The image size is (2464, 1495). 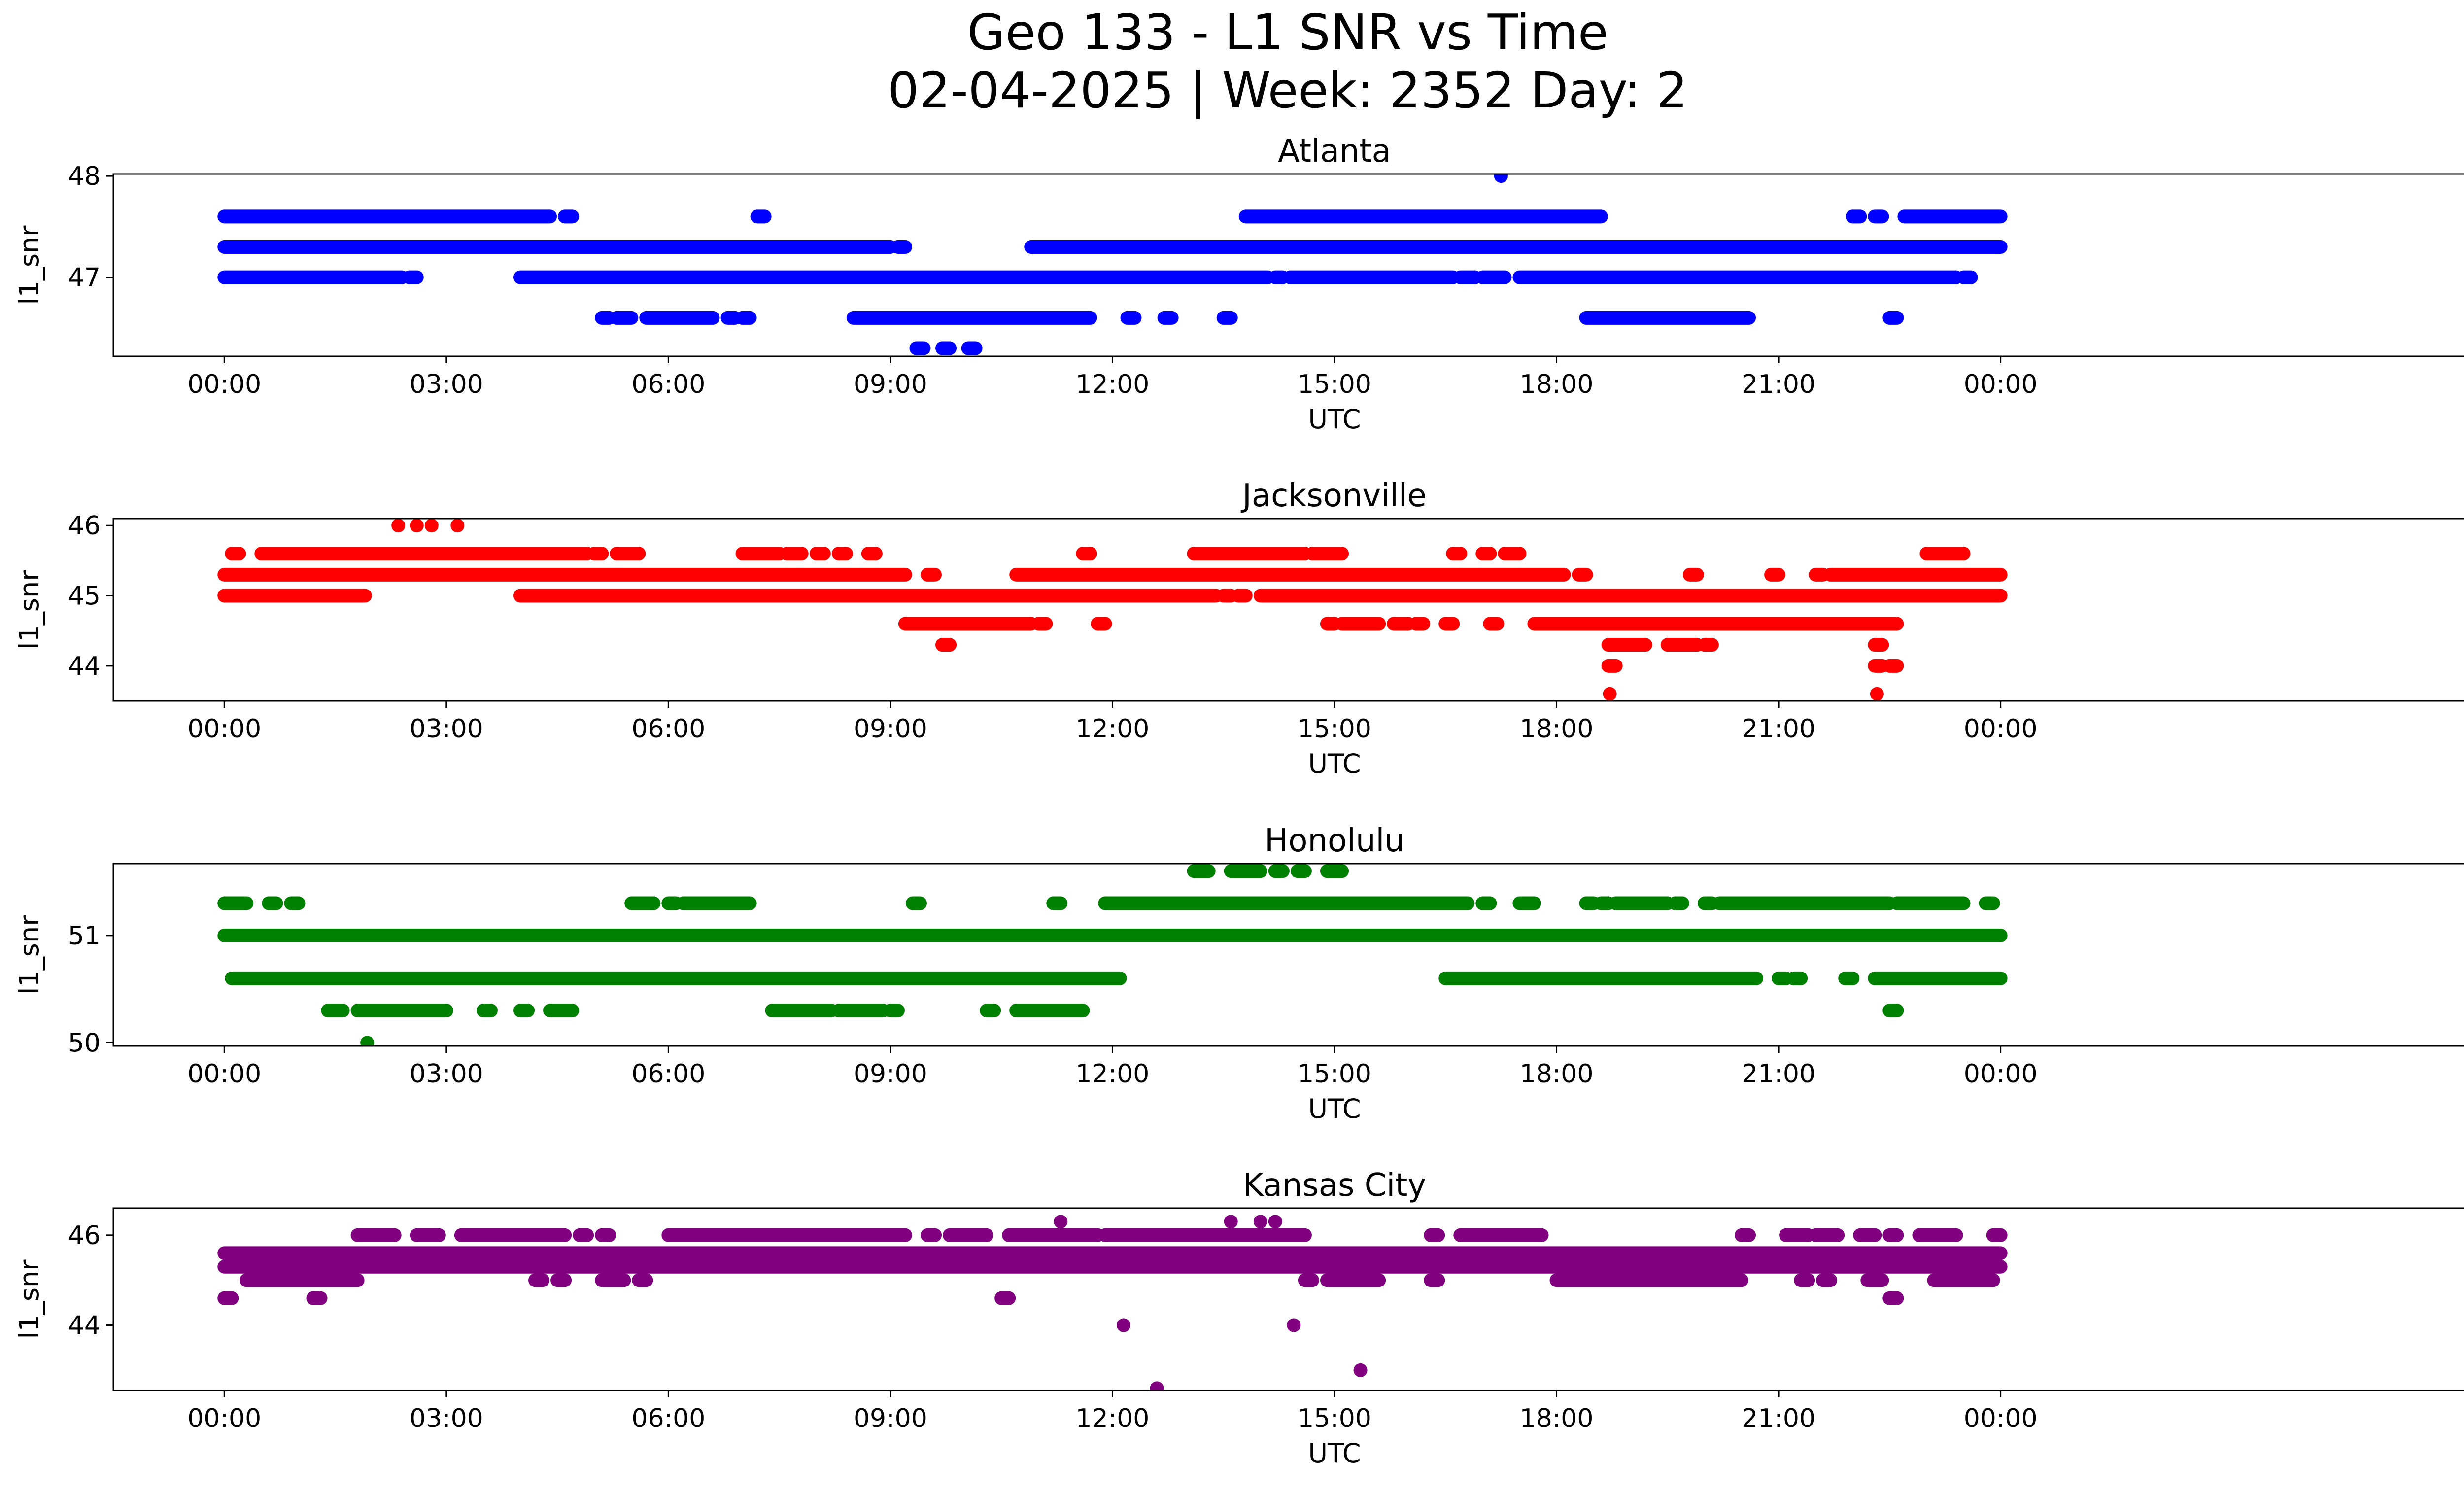 What do you see at coordinates (1334, 841) in the screenshot?
I see `subplot-title: Honolulu` at bounding box center [1334, 841].